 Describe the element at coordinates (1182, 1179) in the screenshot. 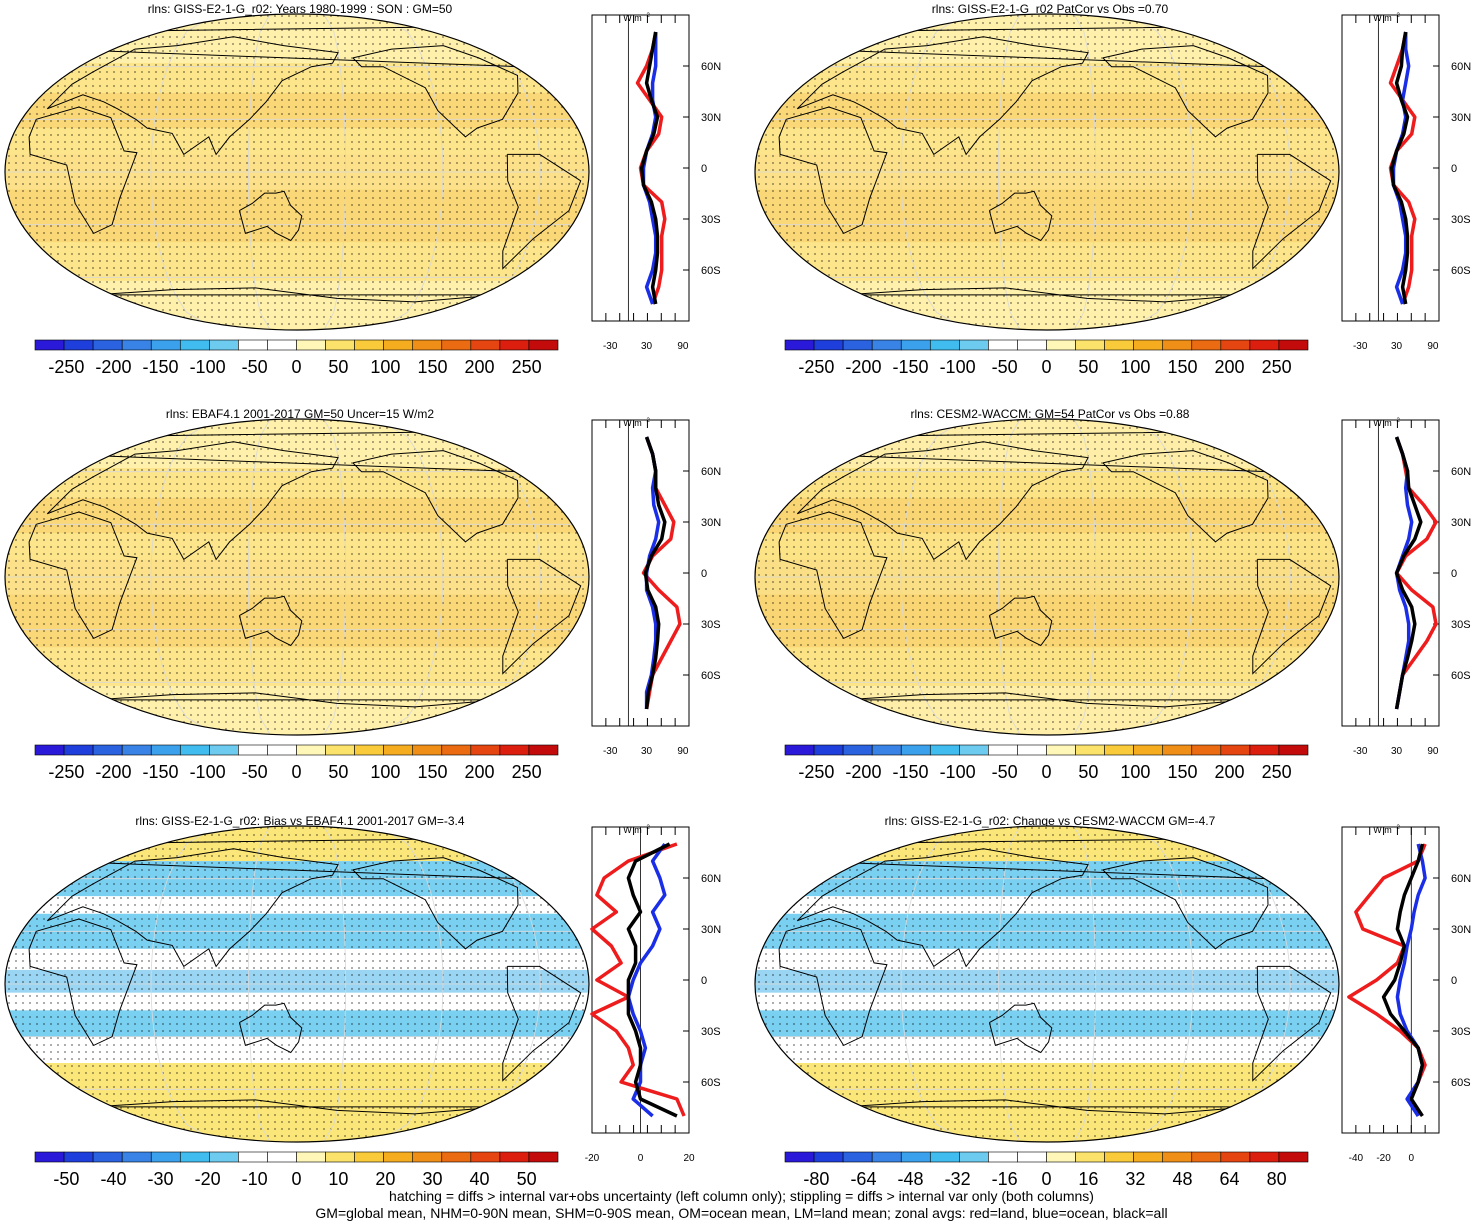

I see `colorbar-label: 48` at that location.